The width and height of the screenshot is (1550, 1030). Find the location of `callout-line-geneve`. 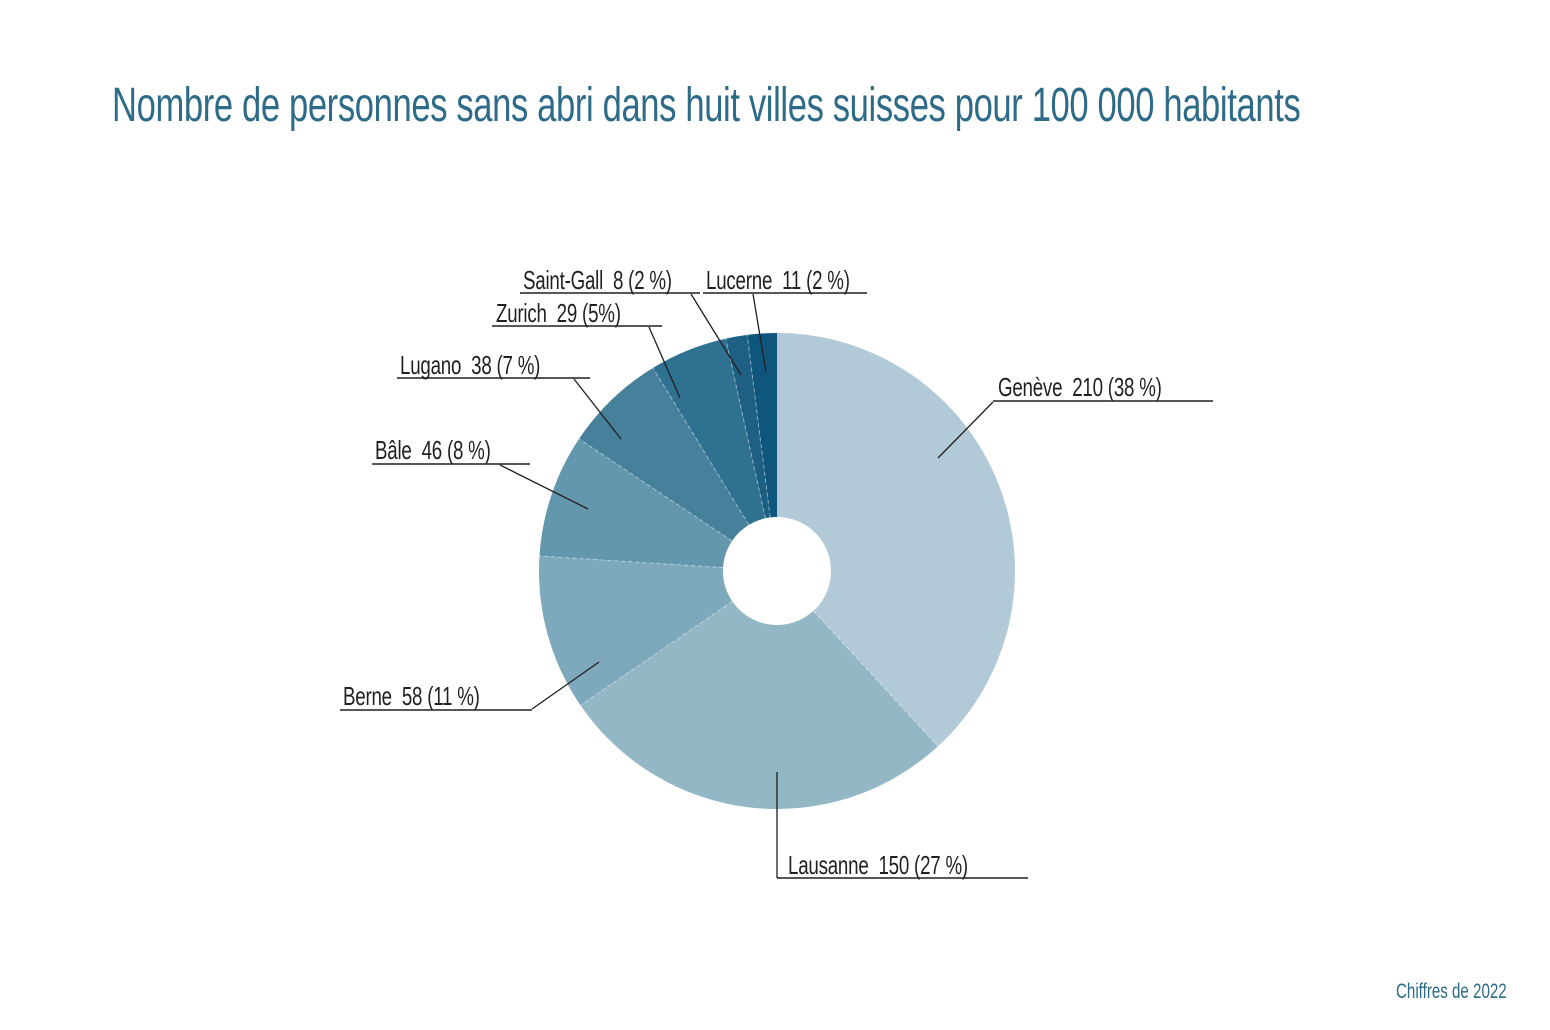

callout-line-geneve is located at coordinates (965, 430).